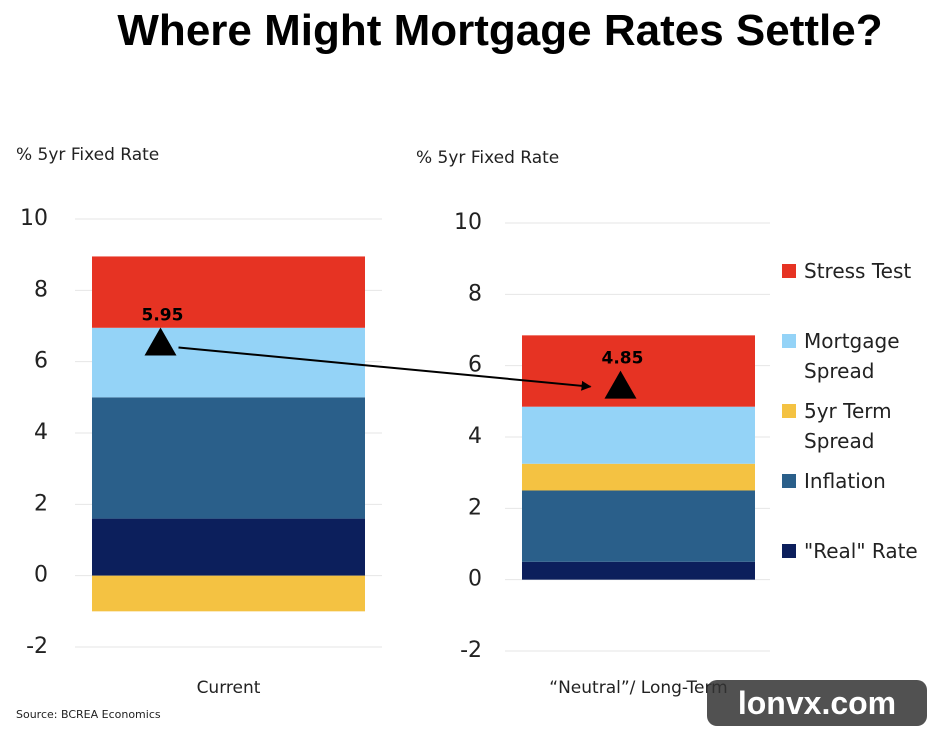  What do you see at coordinates (623, 359) in the screenshot?
I see `marker-label: 4.85` at bounding box center [623, 359].